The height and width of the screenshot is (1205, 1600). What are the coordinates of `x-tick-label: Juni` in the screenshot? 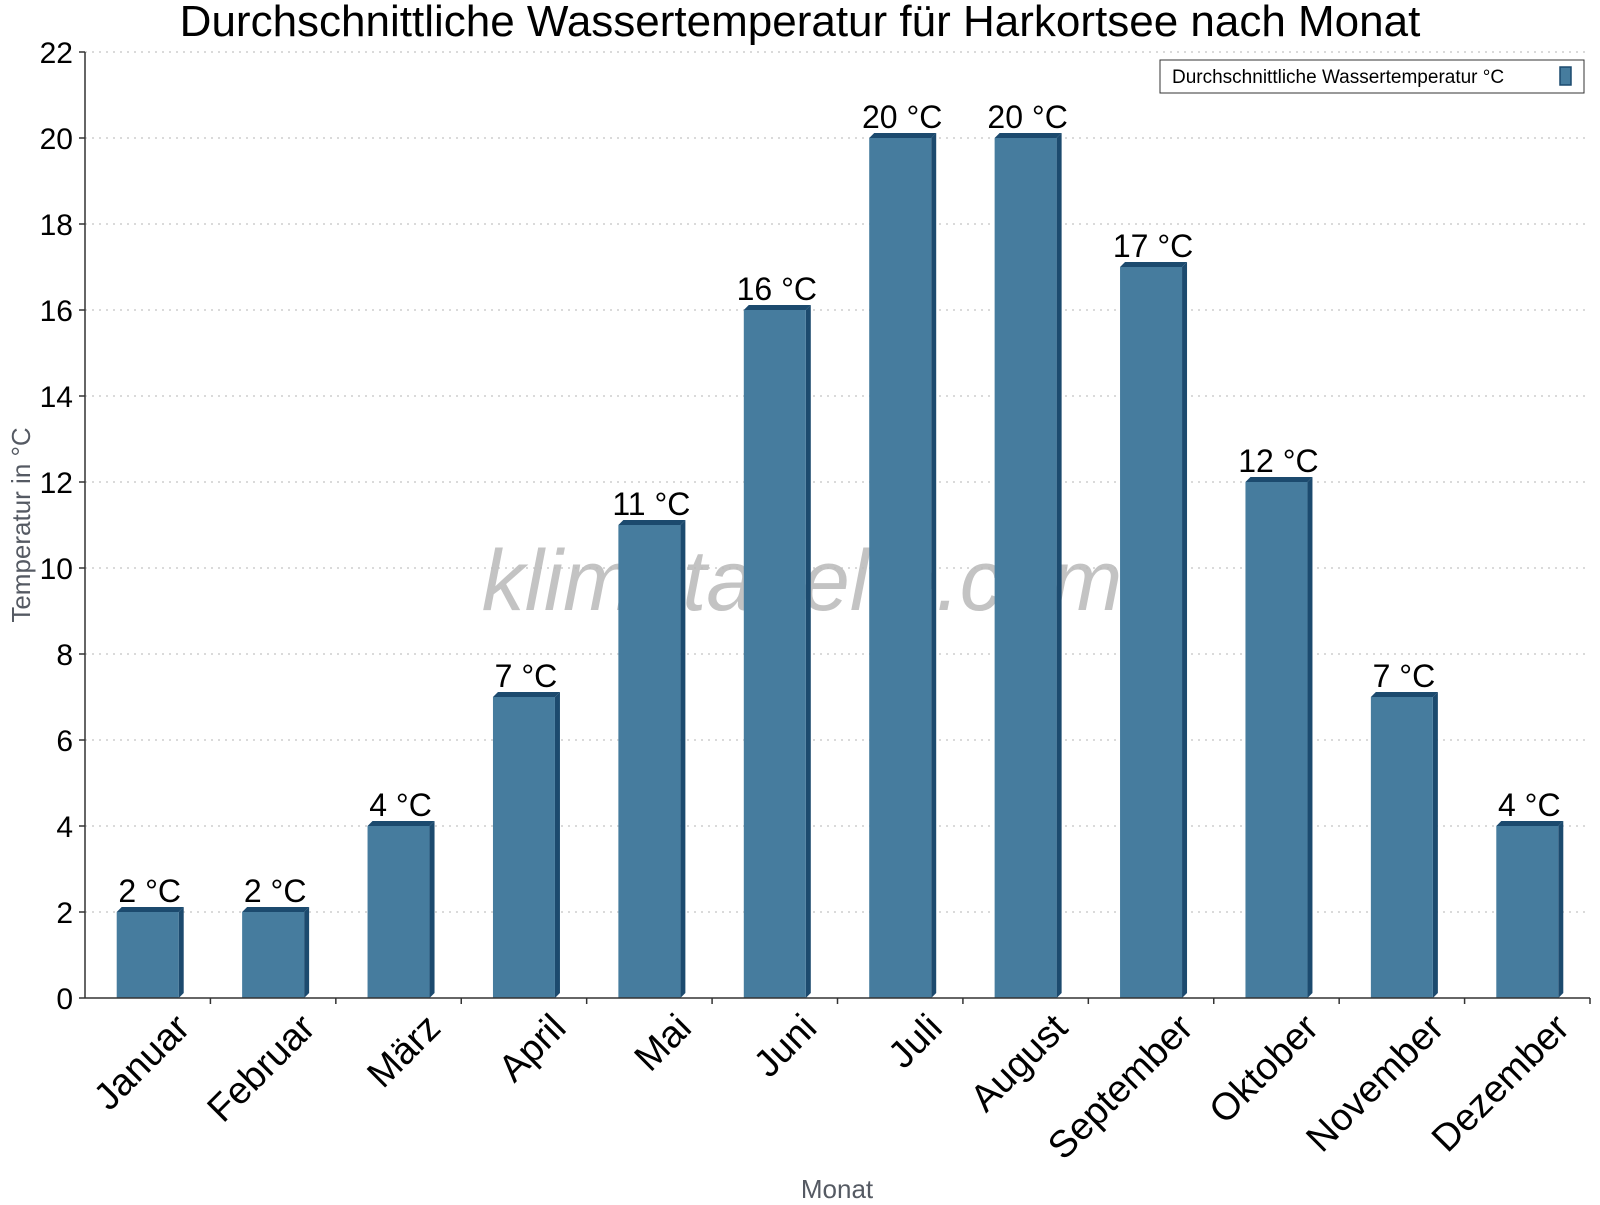 It's located at (785, 1046).